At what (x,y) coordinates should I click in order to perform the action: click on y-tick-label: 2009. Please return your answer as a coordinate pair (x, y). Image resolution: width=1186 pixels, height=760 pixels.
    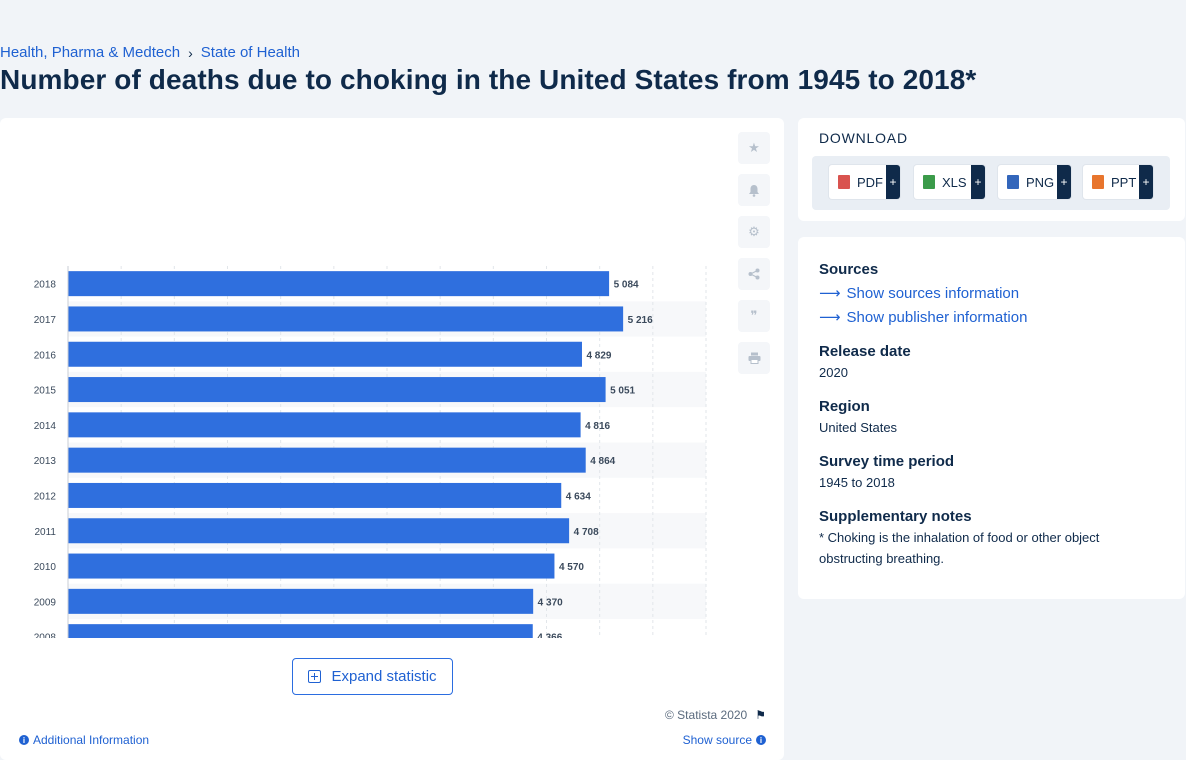
    Looking at the image, I should click on (45, 602).